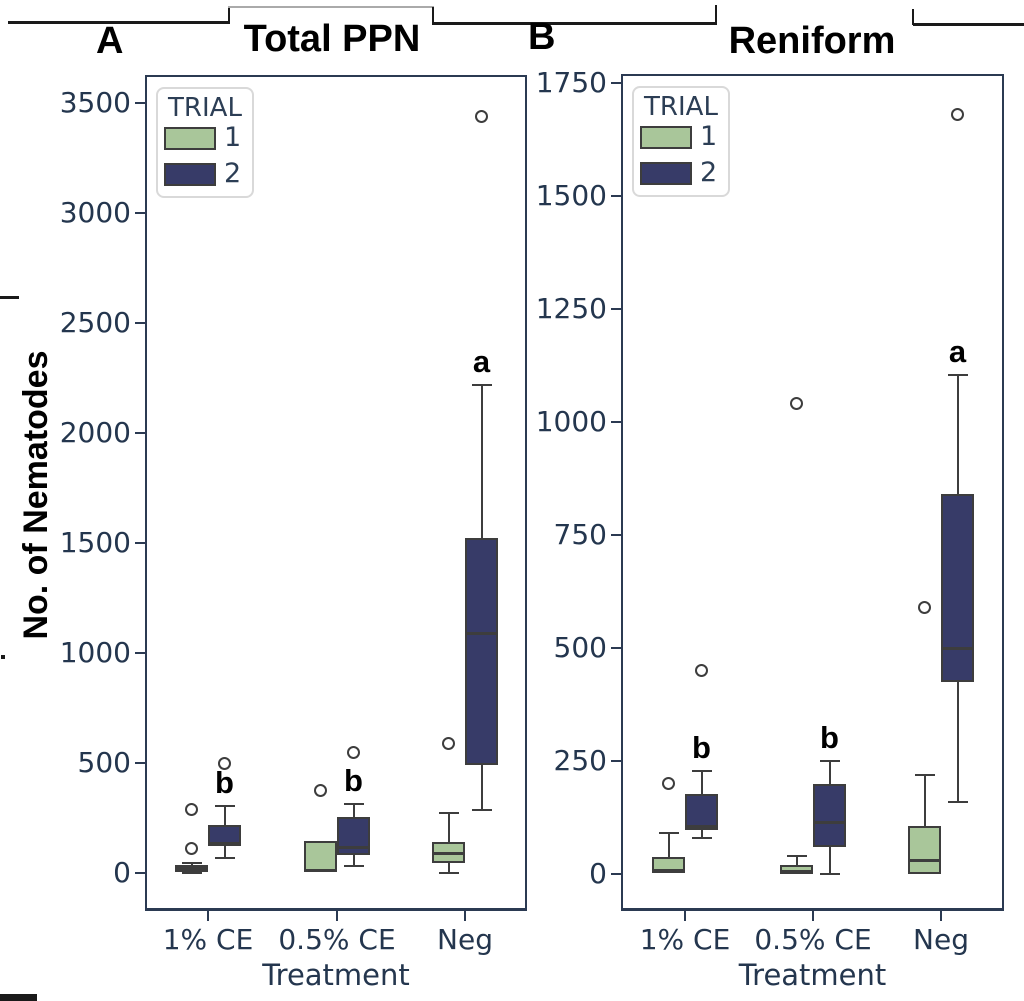 The image size is (1024, 1001). Describe the element at coordinates (571, 308) in the screenshot. I see `y-tick-label: 1250` at that location.